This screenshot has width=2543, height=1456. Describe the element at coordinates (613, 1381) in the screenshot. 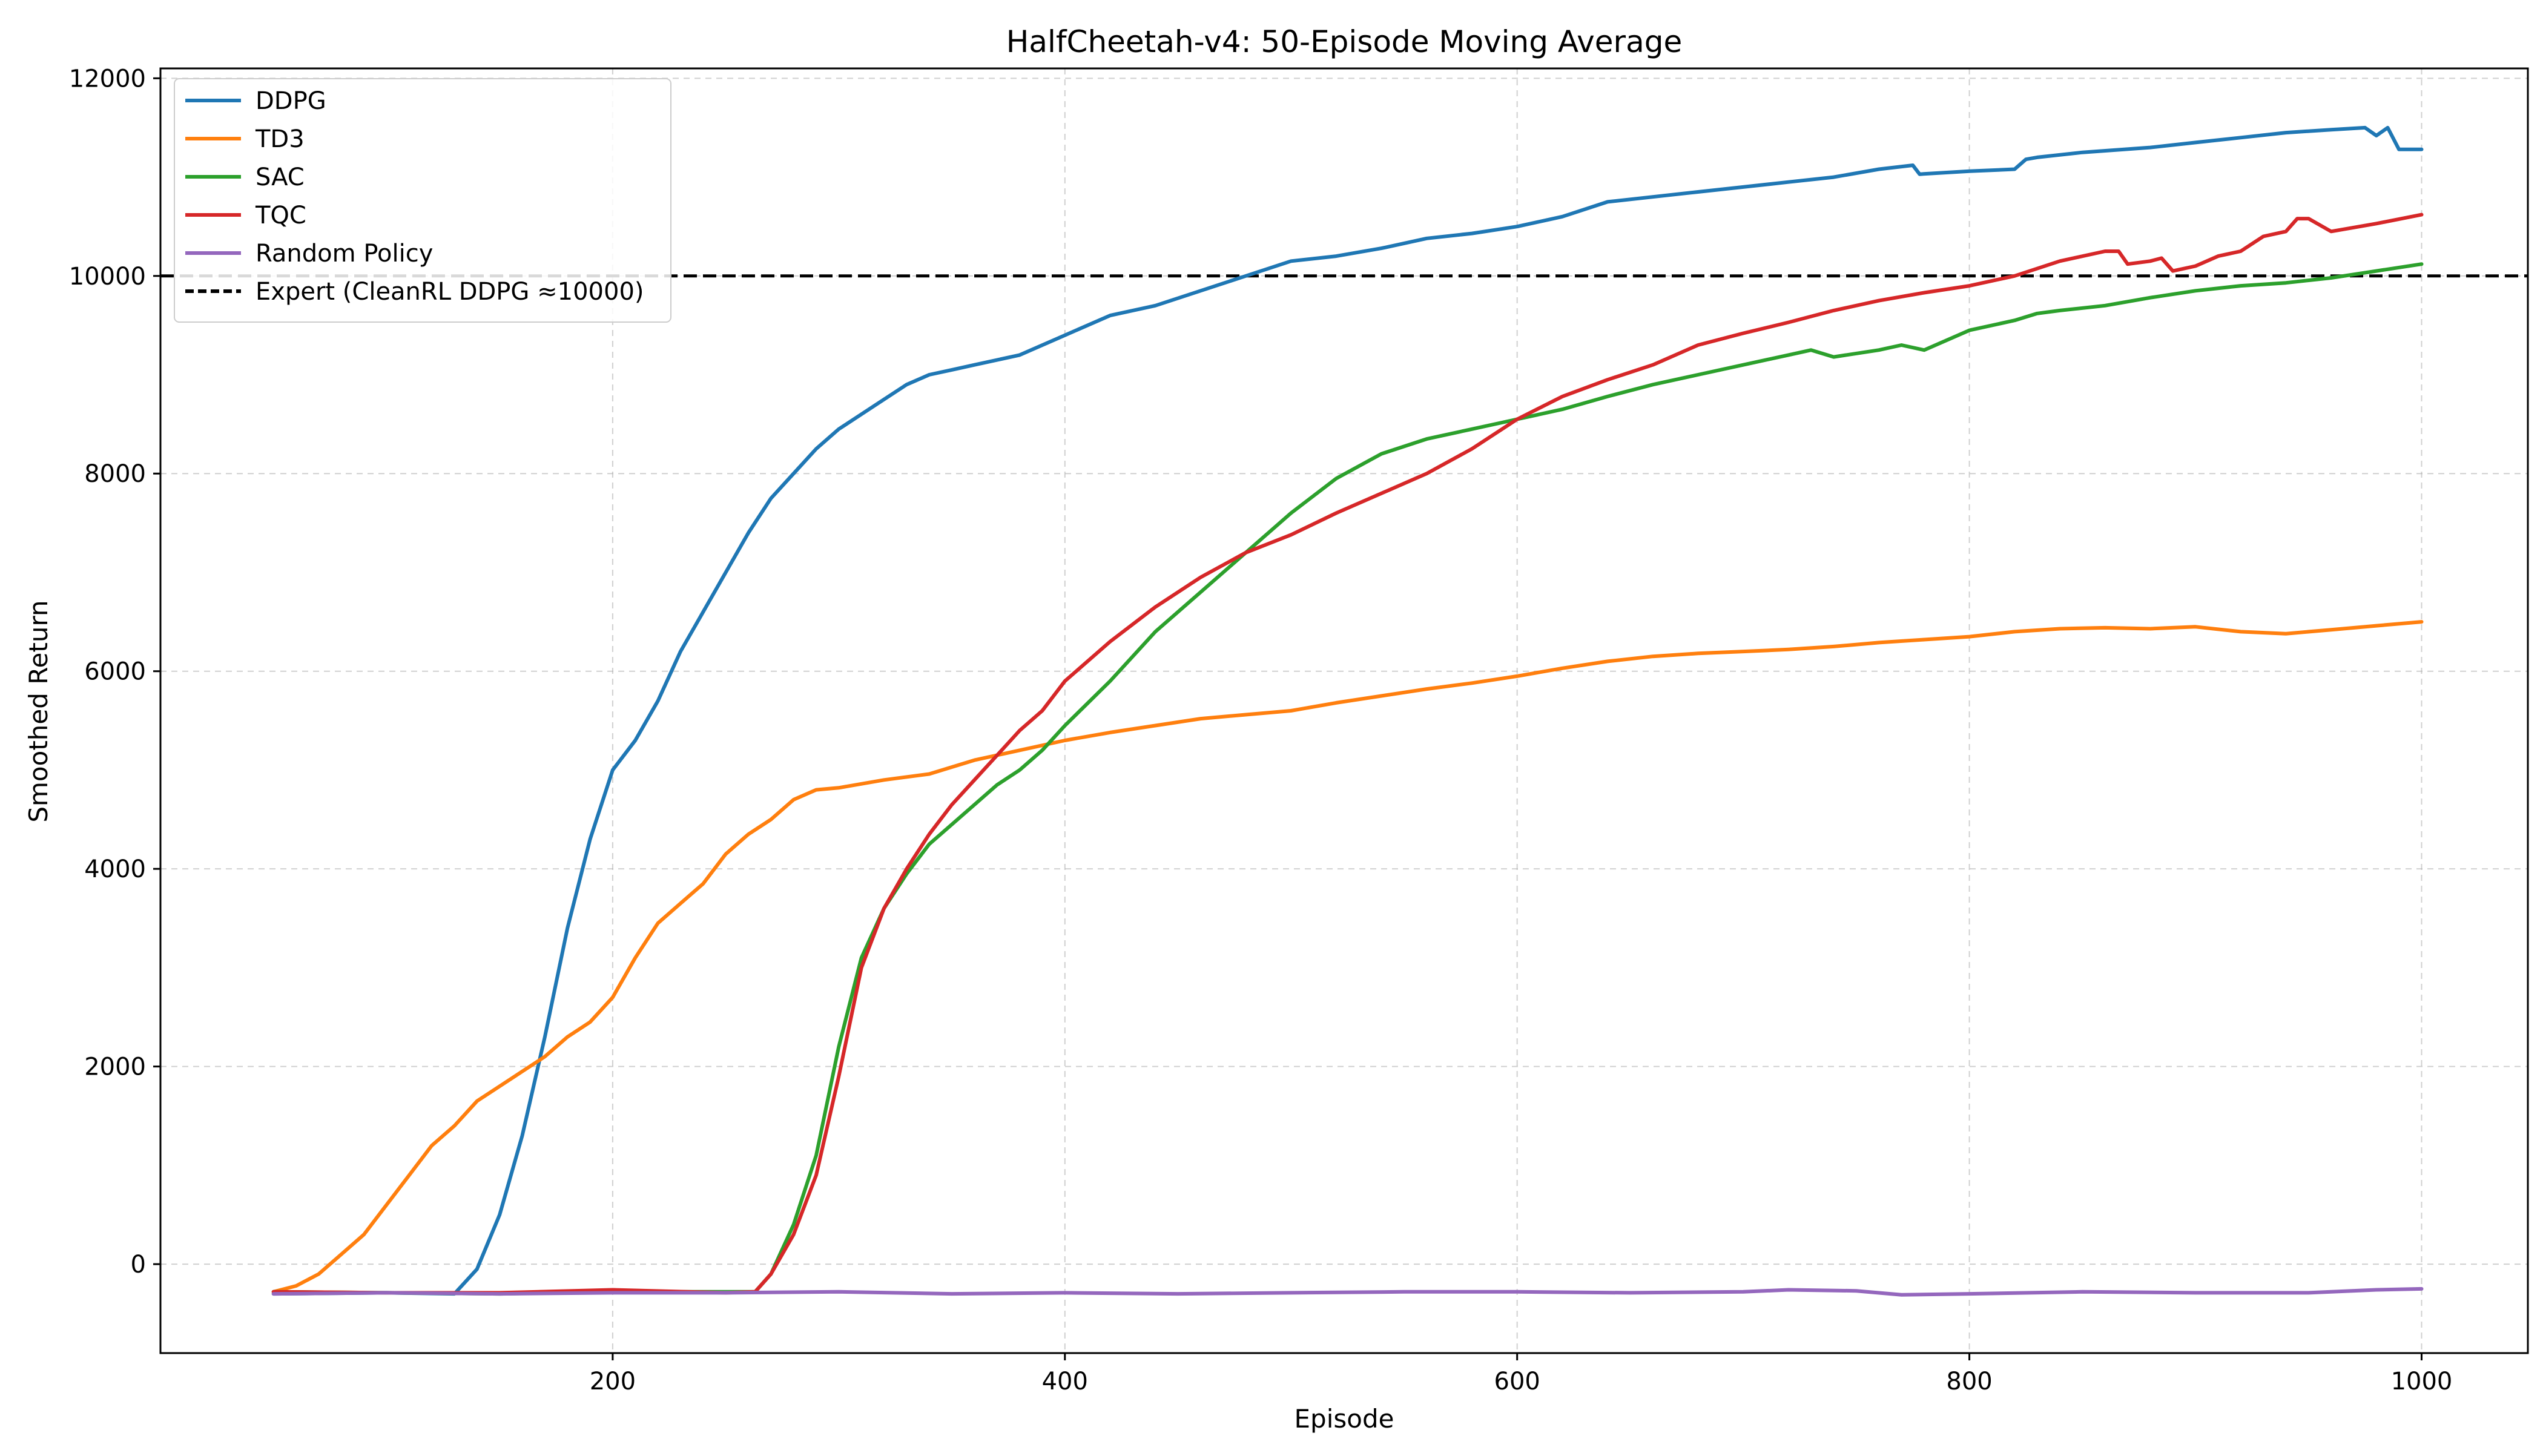

I see `x-tick-label: 200` at that location.